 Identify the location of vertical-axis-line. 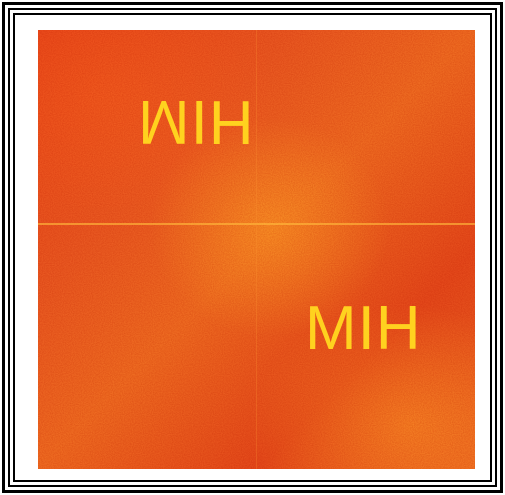
(256, 249).